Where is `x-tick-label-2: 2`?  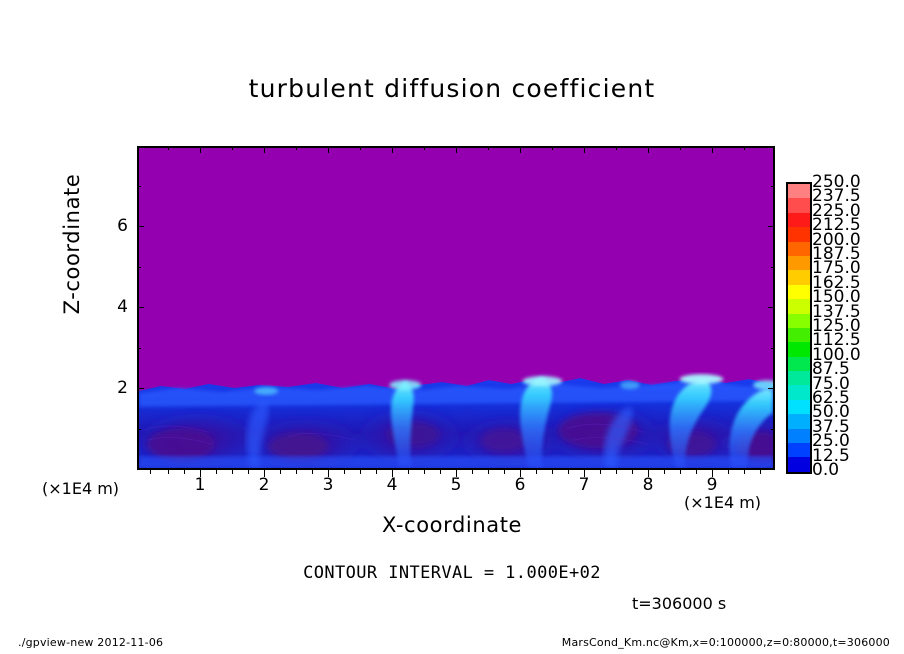
x-tick-label-2: 2 is located at coordinates (264, 485).